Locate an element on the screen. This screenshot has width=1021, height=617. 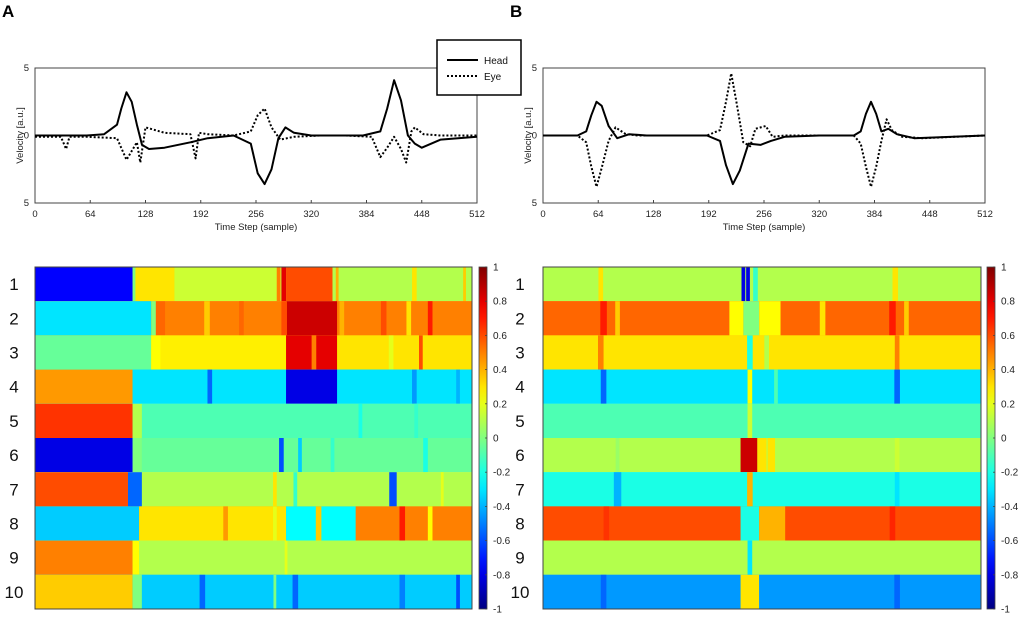
colorbar-tick-label: 1 is located at coordinates (1004, 268).